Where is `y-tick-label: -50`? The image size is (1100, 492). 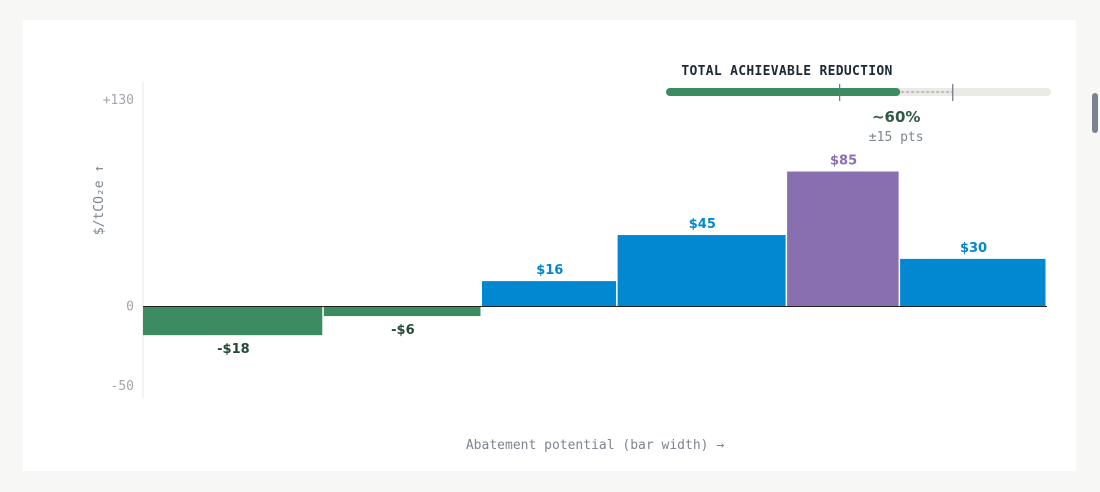 y-tick-label: -50 is located at coordinates (122, 386).